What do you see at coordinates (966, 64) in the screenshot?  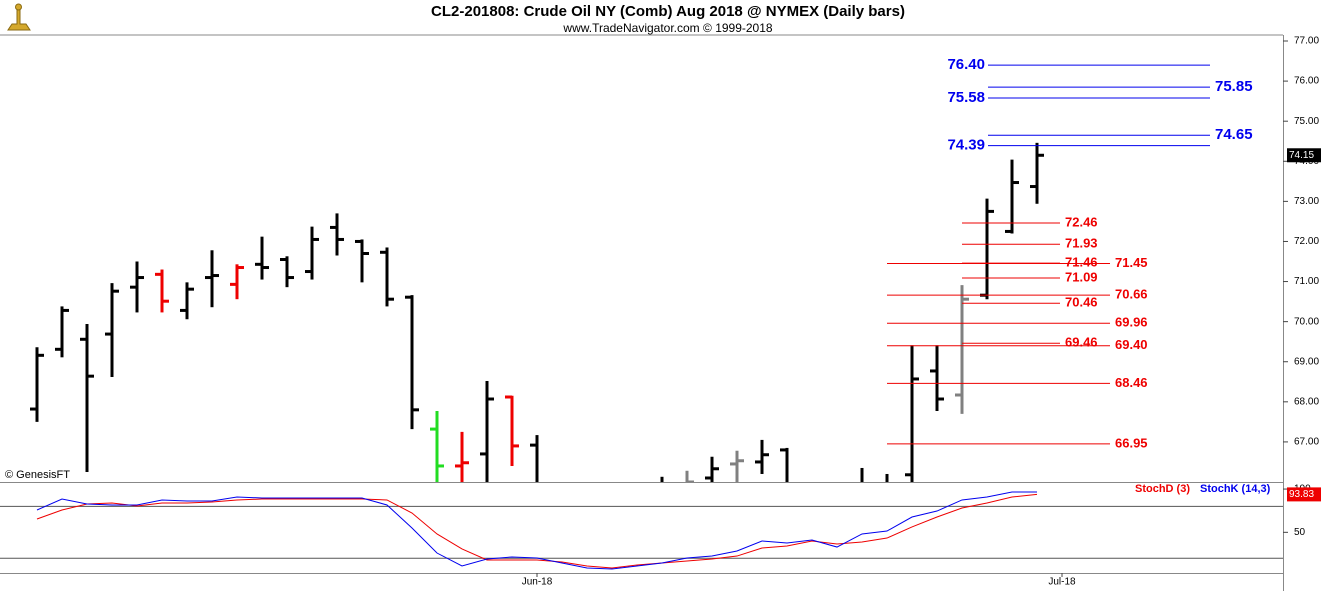 I see `level-label: 76.40` at bounding box center [966, 64].